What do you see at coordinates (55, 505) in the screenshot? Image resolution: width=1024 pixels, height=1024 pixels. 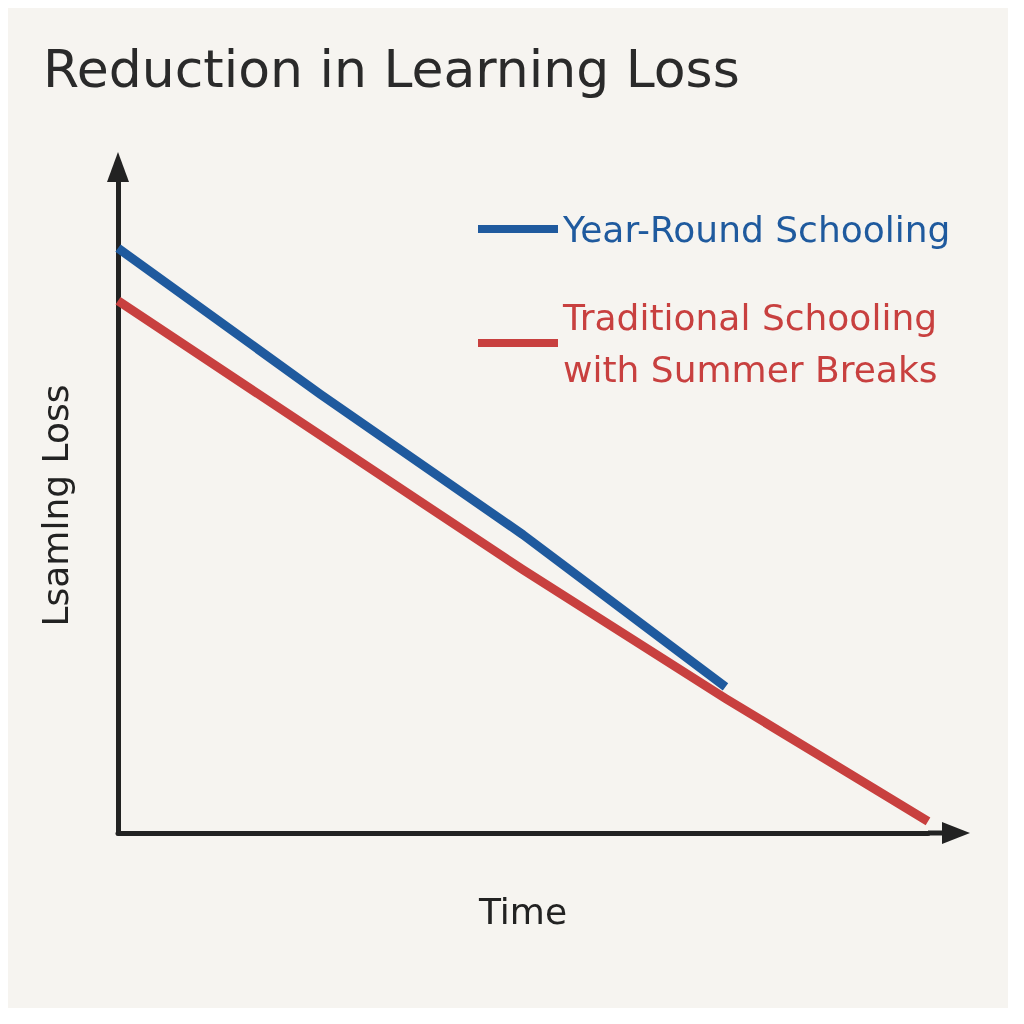 I see `y-axis-title: Lsamlng Loss` at bounding box center [55, 505].